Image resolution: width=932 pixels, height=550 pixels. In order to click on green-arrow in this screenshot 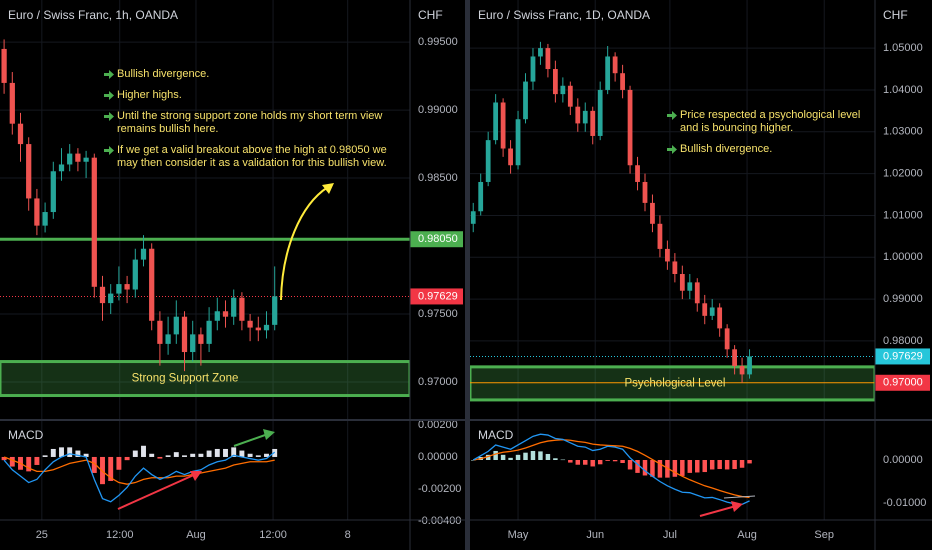, I will do `click(251, 440)`.